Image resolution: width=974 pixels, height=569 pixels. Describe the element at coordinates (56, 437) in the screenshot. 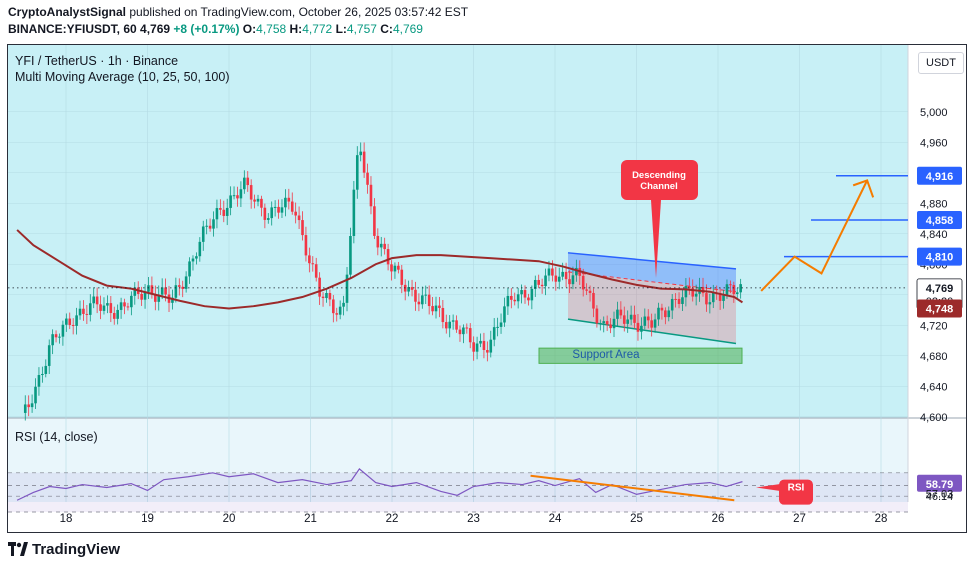

I see `rsi-legend: RSI (14, close)` at that location.